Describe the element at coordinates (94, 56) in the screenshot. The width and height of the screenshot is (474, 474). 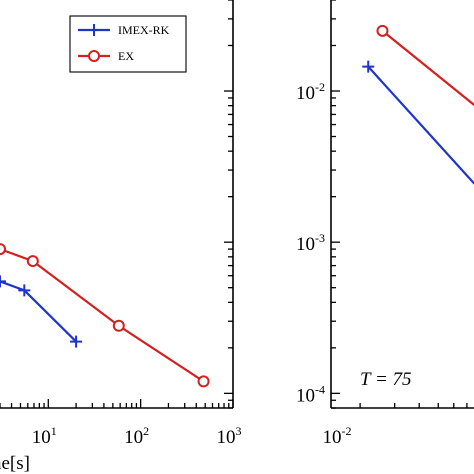
I see `legend-marker-ex` at that location.